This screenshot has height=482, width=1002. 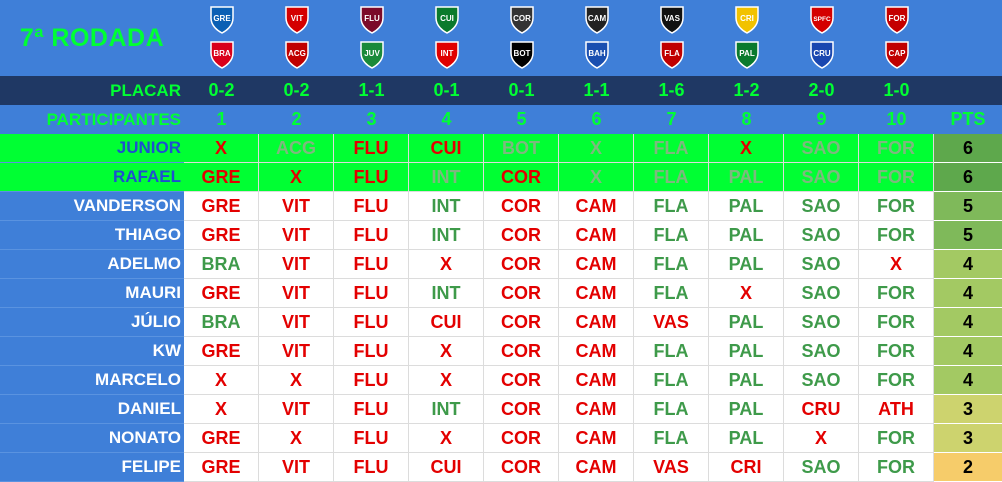 What do you see at coordinates (501, 380) in the screenshot?
I see `participant-row: MARCELO X X FLU X COR CAM FLA PAL SAO FOR 4` at bounding box center [501, 380].